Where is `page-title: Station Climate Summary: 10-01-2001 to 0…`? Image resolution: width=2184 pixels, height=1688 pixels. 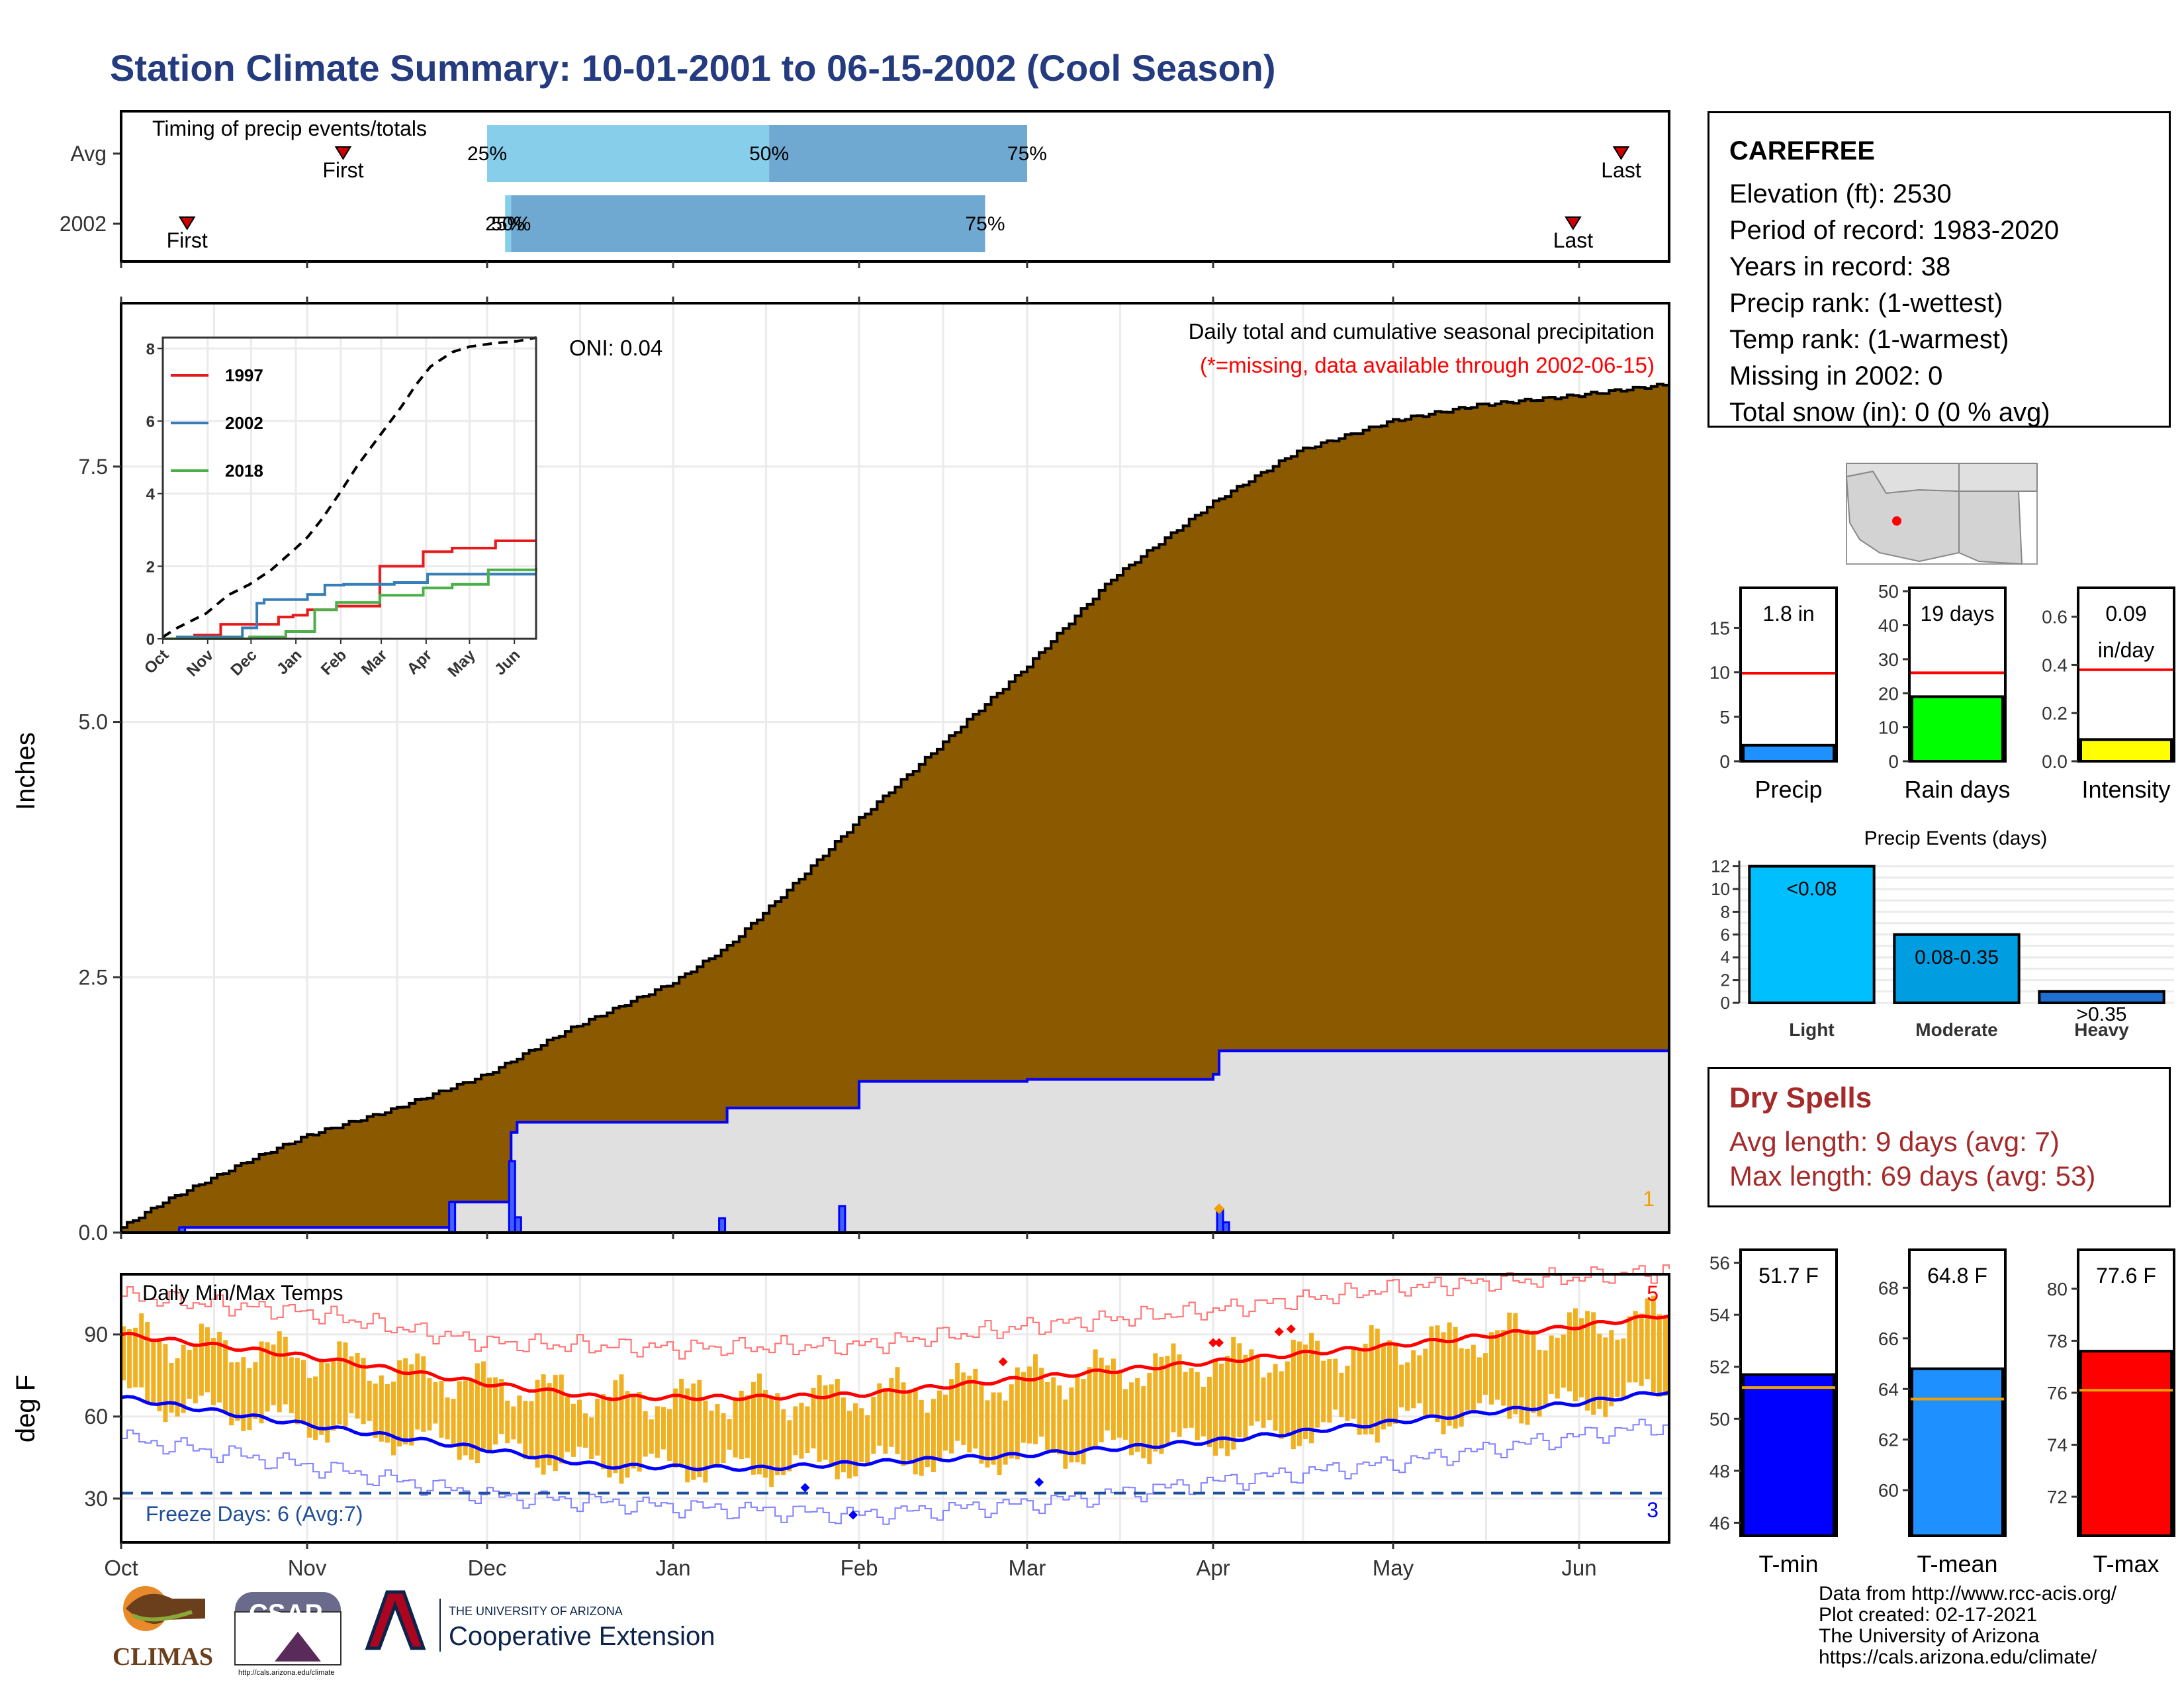
page-title: Station Climate Summary: 10-01-2001 to 0… is located at coordinates (693, 68).